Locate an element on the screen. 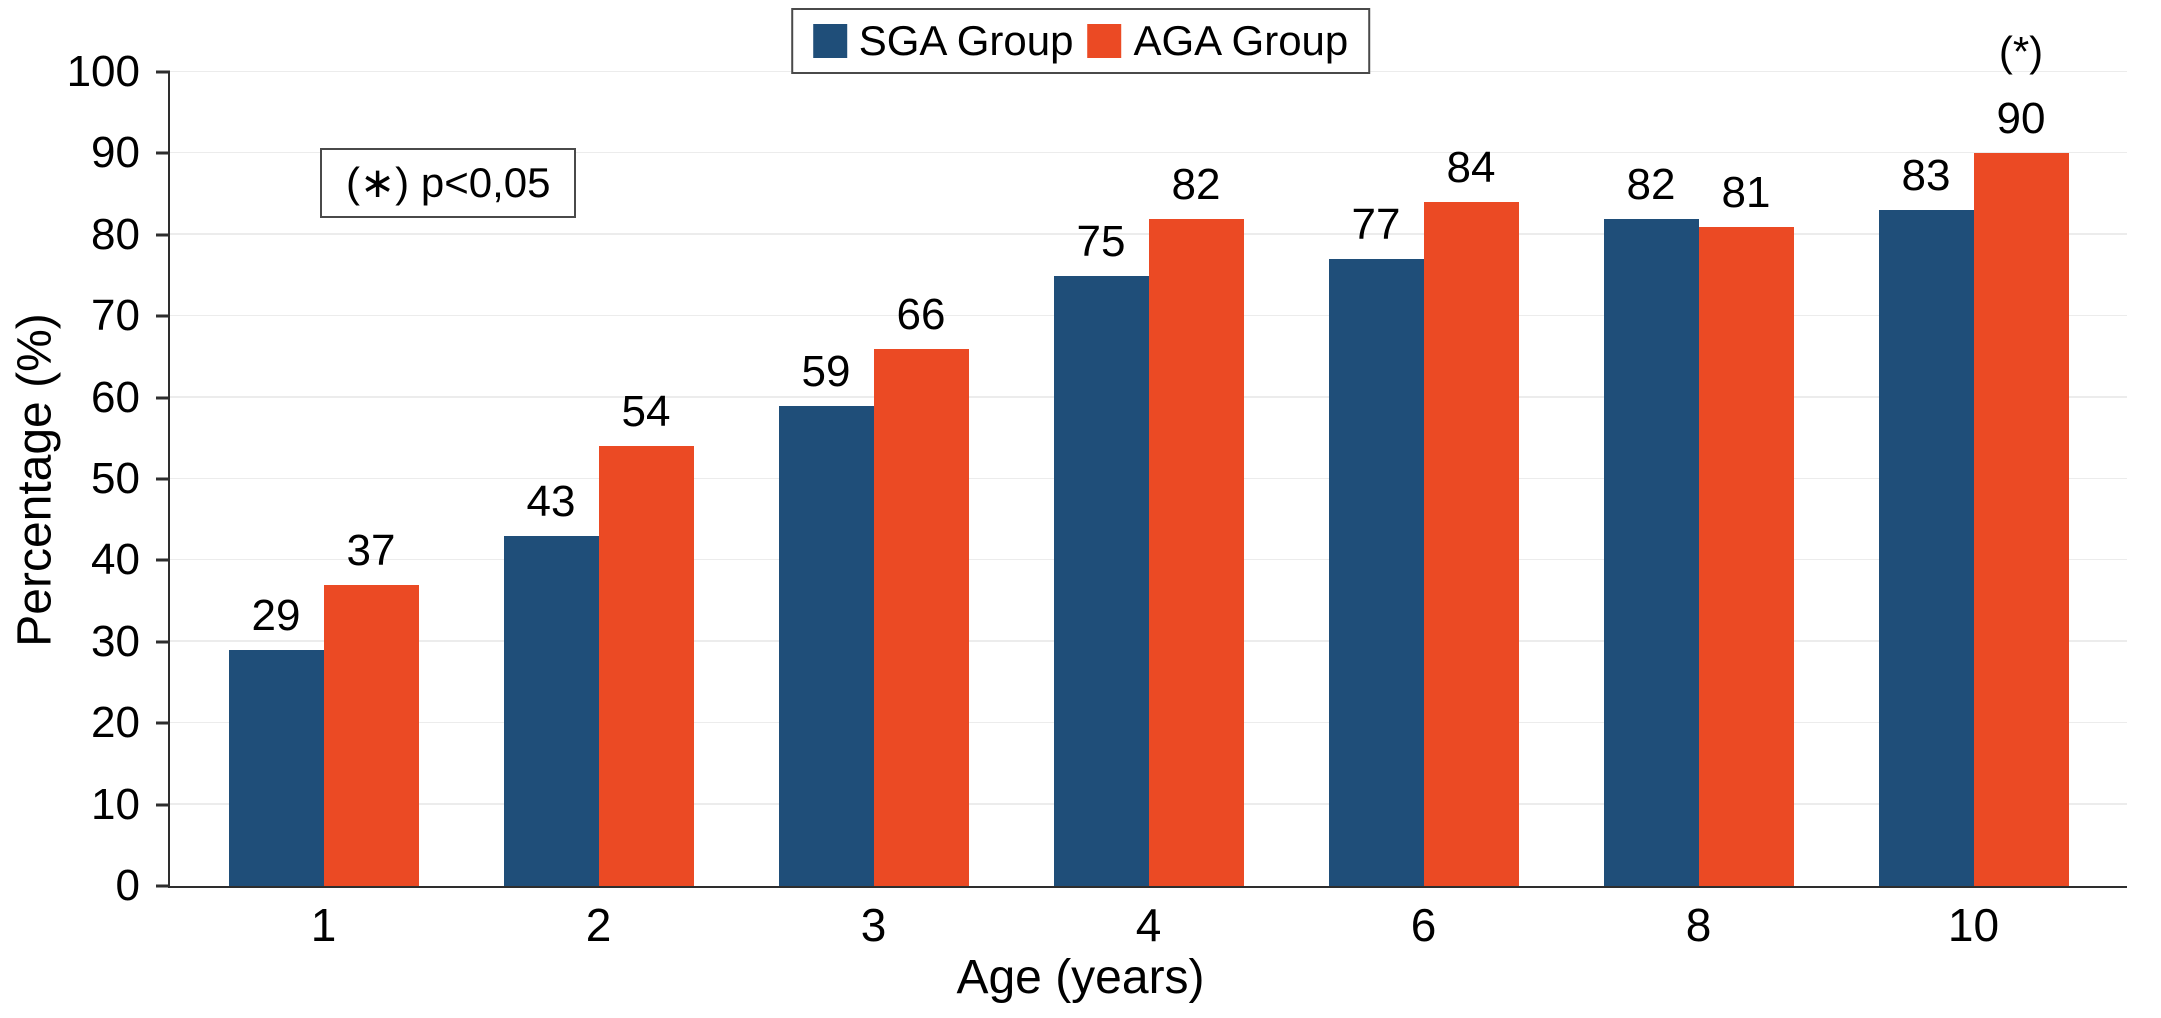 The image size is (2161, 1018). bar-value-label: 43 is located at coordinates (551, 501).